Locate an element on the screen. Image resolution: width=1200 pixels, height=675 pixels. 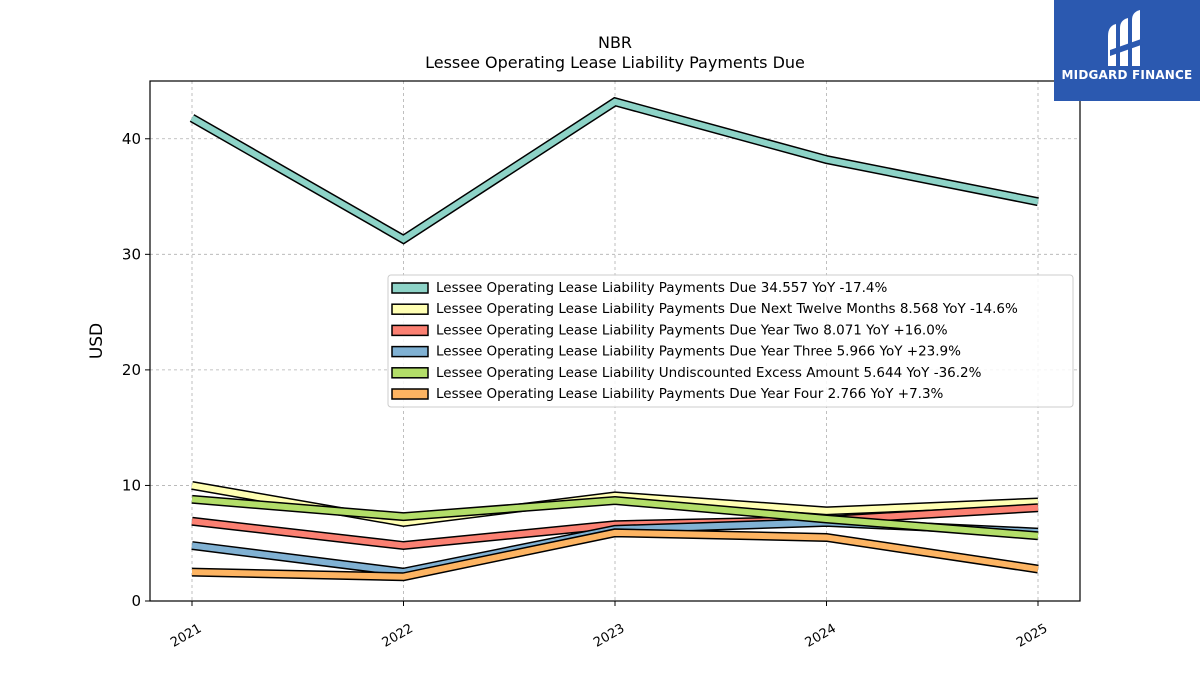
y-tick-label: 30 is located at coordinates (131, 254).